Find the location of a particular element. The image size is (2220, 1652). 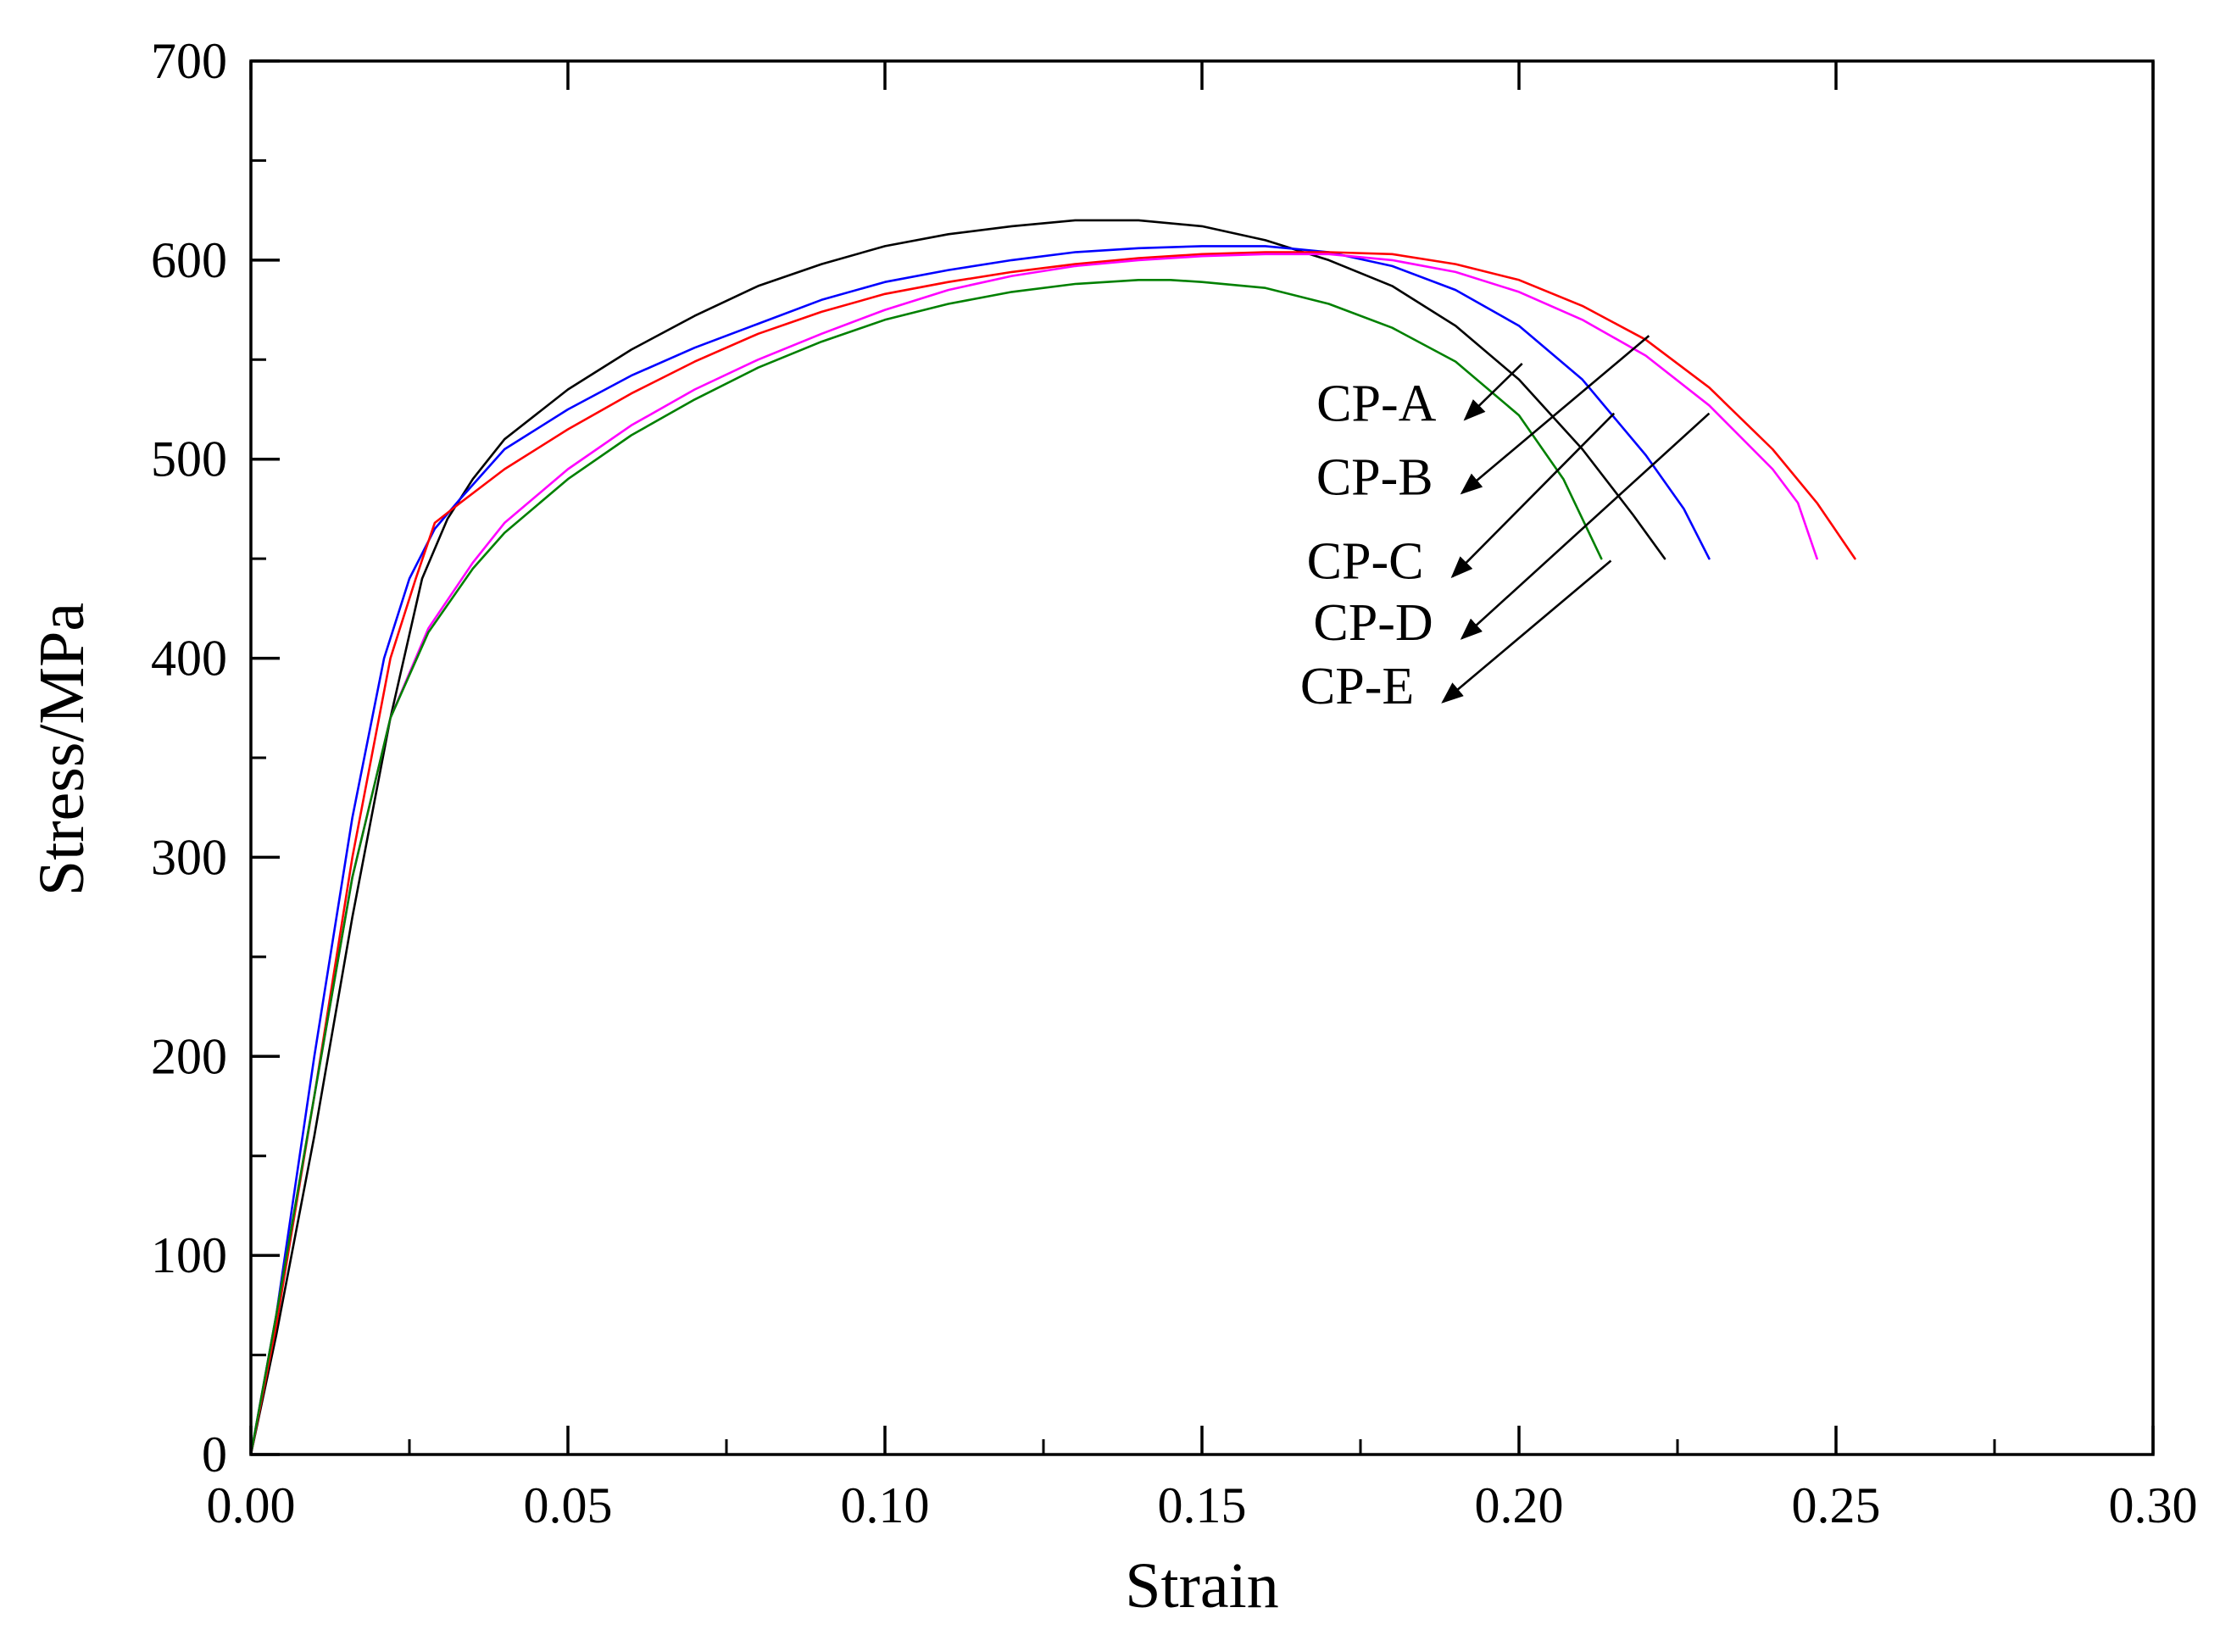

x-tick-label: 0.30 is located at coordinates (2153, 1505).